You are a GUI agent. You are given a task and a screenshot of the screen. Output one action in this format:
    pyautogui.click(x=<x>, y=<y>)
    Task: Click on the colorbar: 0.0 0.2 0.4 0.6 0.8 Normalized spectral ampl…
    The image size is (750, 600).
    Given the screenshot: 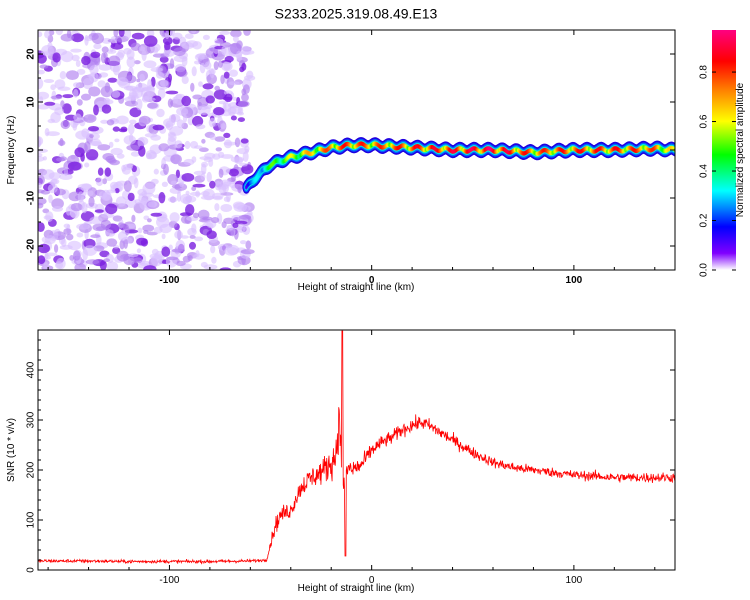 What is the action you would take?
    pyautogui.click(x=722, y=153)
    